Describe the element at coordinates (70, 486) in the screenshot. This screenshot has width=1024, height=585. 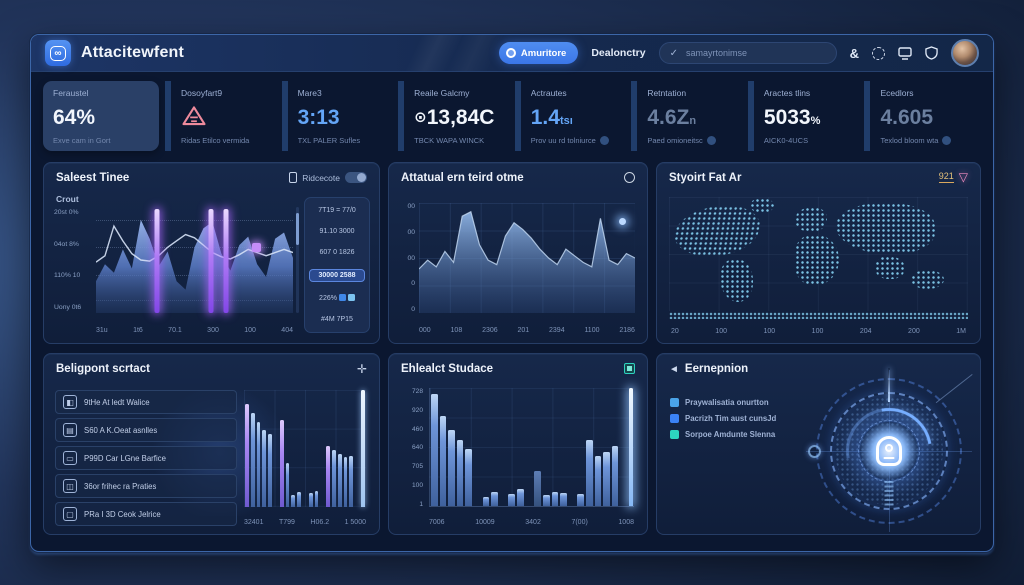
I see `chart-icon: ◫` at that location.